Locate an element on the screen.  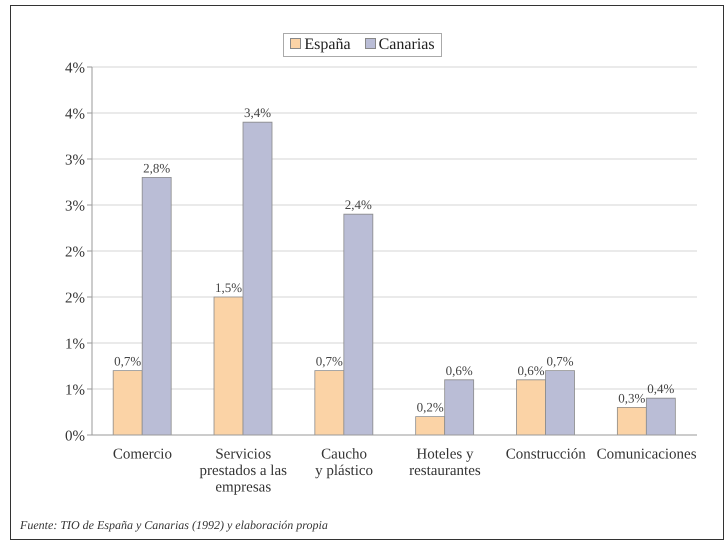
x-tick-label: Caucho y plástico is located at coordinates (344, 462).